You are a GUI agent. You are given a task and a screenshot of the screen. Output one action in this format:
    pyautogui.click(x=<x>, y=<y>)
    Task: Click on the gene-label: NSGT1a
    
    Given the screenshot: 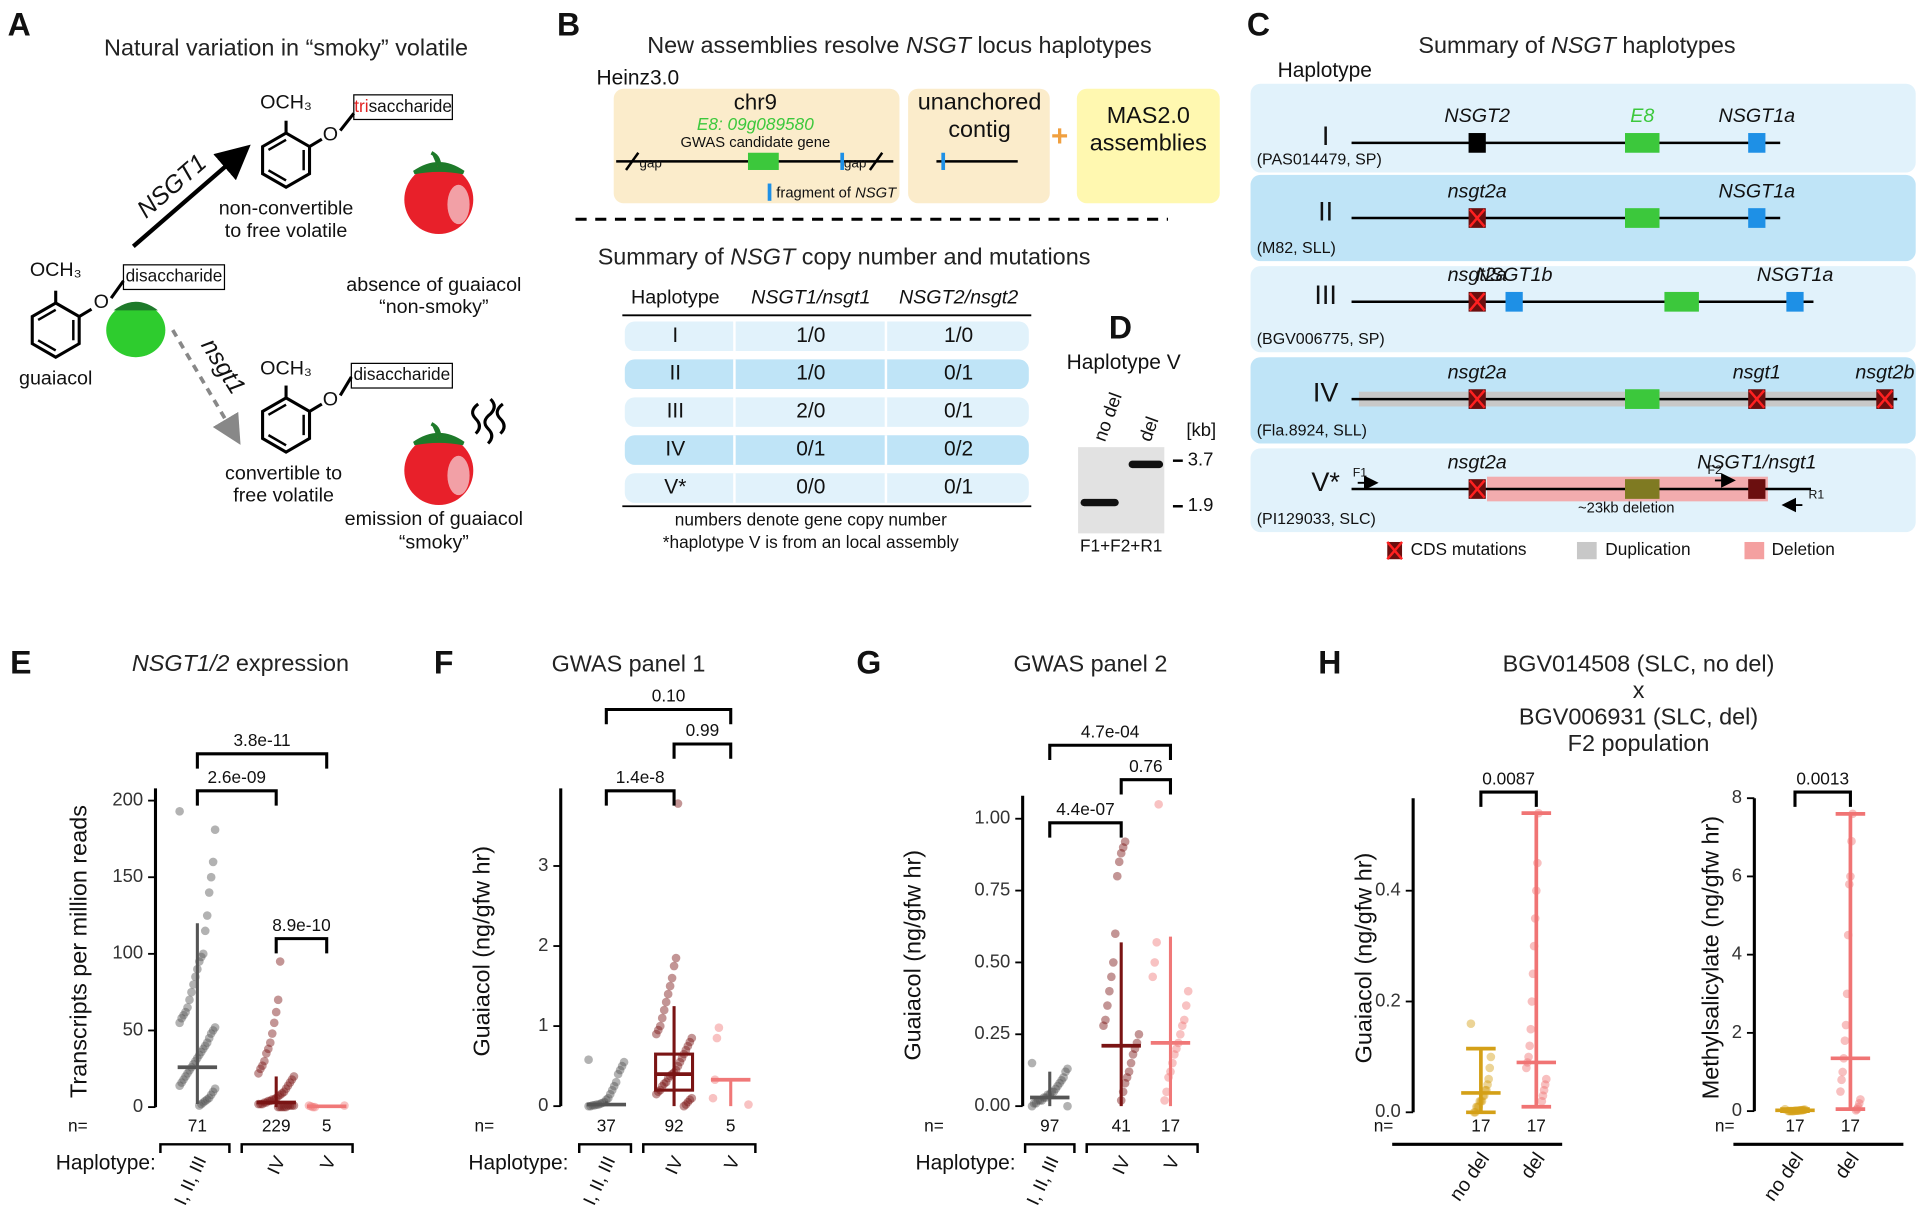 What is the action you would take?
    pyautogui.click(x=1795, y=275)
    